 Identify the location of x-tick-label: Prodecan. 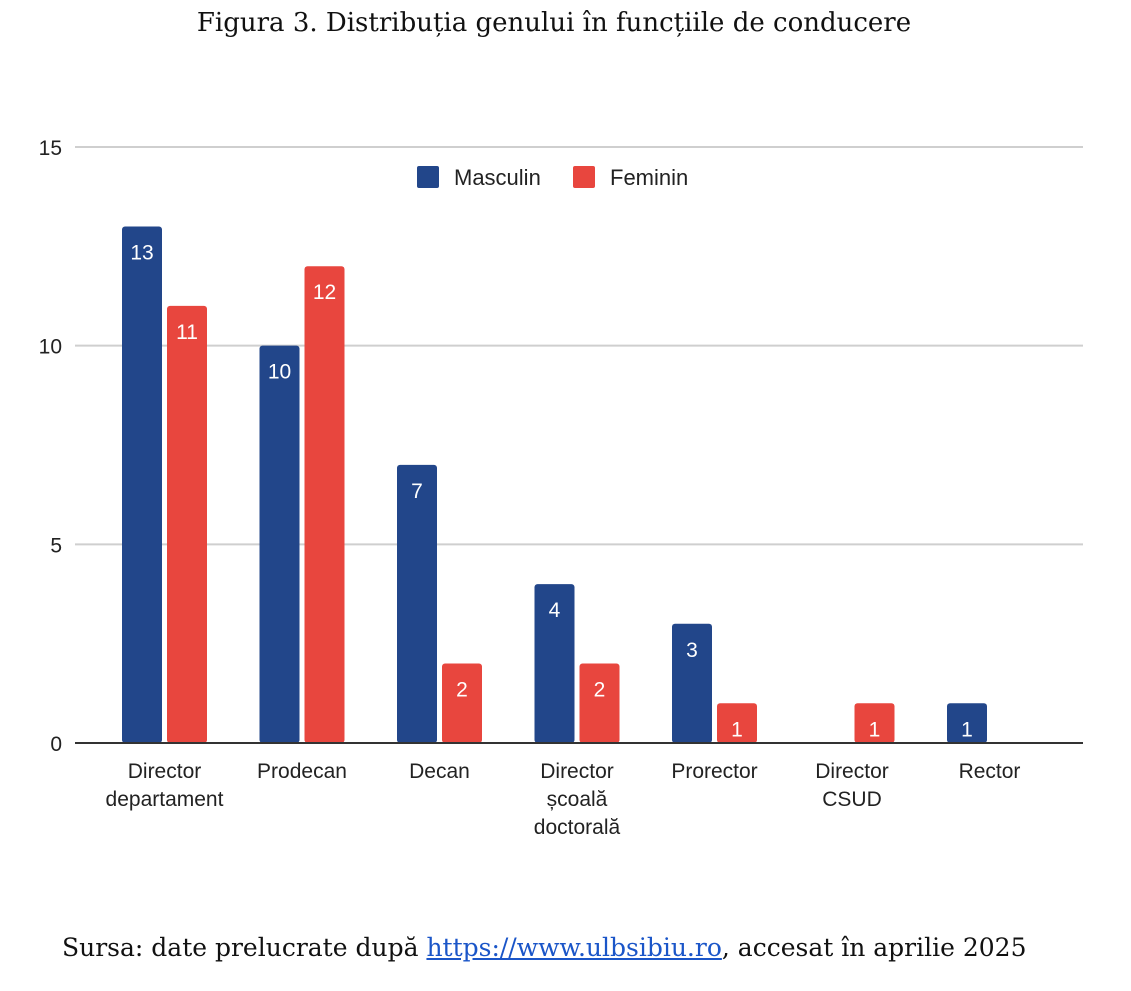
(302, 771).